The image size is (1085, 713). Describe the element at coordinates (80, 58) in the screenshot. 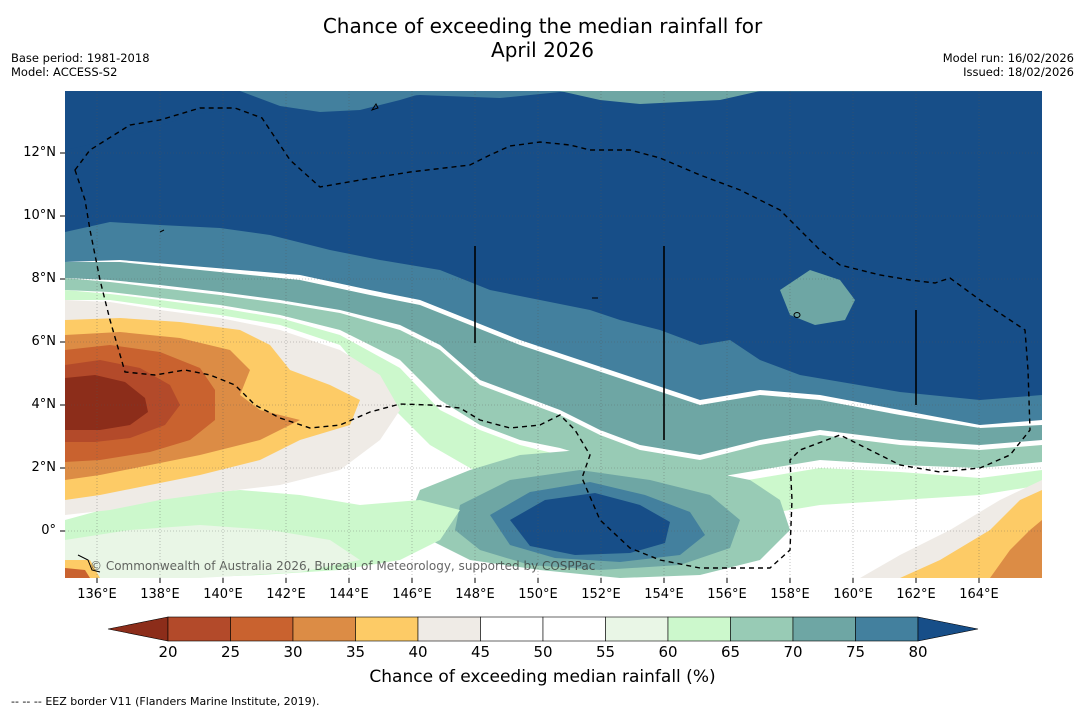

I see `base-period: Base period: 1981-2018` at that location.